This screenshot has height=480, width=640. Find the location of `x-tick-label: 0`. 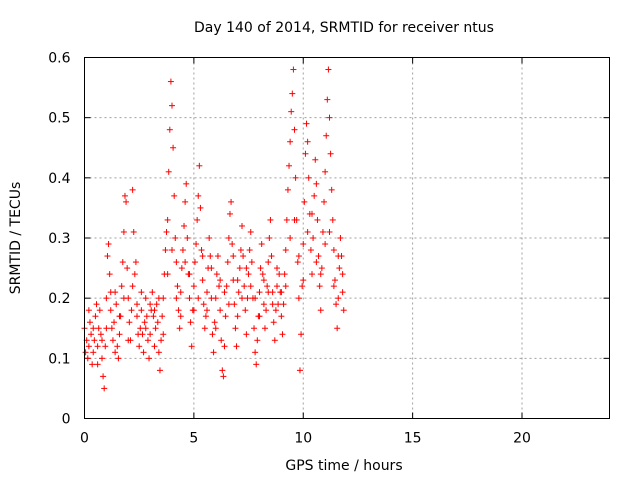

x-tick-label: 0 is located at coordinates (84, 439).